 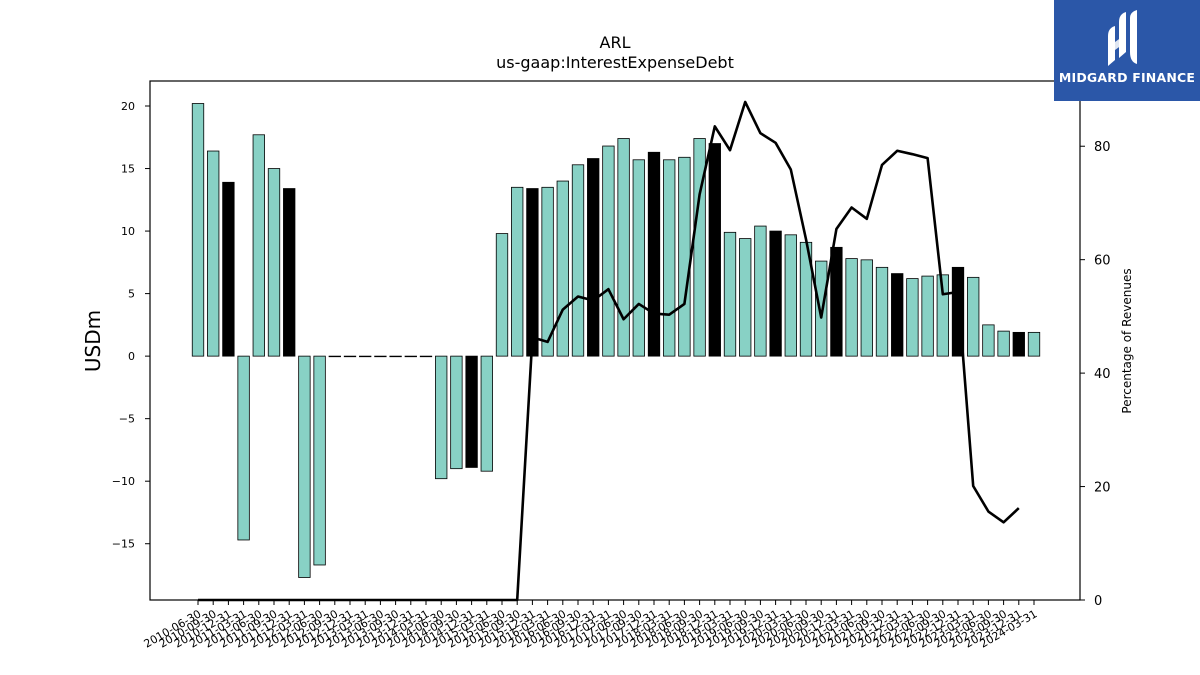 What do you see at coordinates (127, 419) in the screenshot?
I see `y-tick-label: −5` at bounding box center [127, 419].